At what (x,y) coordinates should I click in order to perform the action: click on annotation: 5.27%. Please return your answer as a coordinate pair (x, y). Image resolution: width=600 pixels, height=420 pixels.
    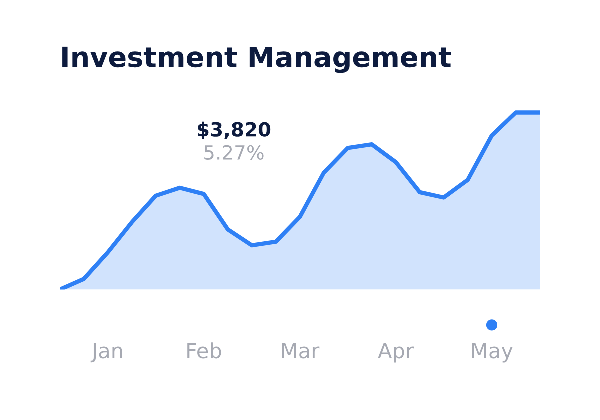
    Looking at the image, I should click on (234, 152).